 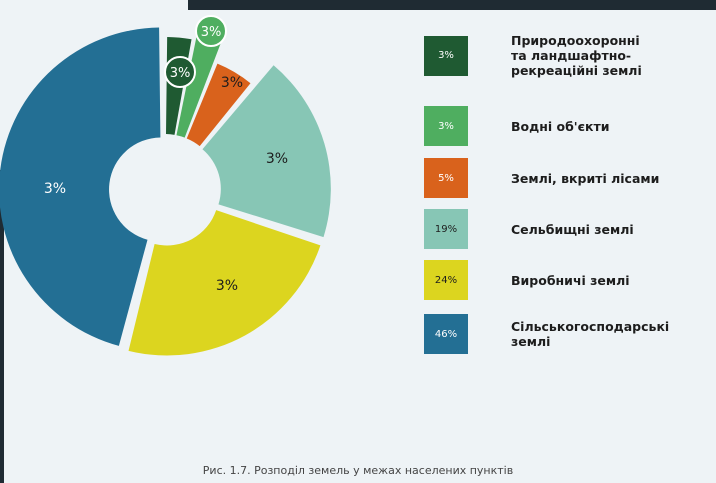 I want to click on legend-label-line: Природоохоронні, so click(x=611, y=40).